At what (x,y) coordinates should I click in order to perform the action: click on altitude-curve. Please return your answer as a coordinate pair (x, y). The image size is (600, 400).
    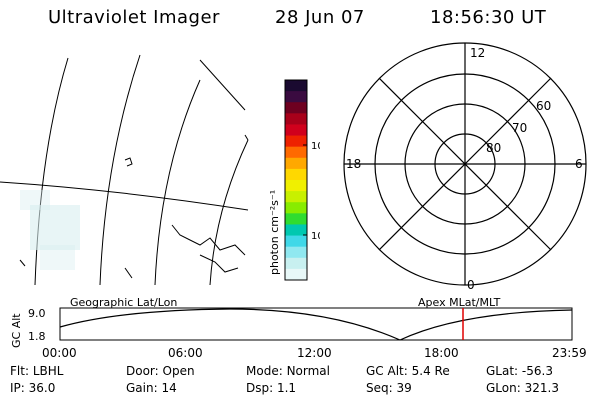
    Looking at the image, I should click on (316, 324).